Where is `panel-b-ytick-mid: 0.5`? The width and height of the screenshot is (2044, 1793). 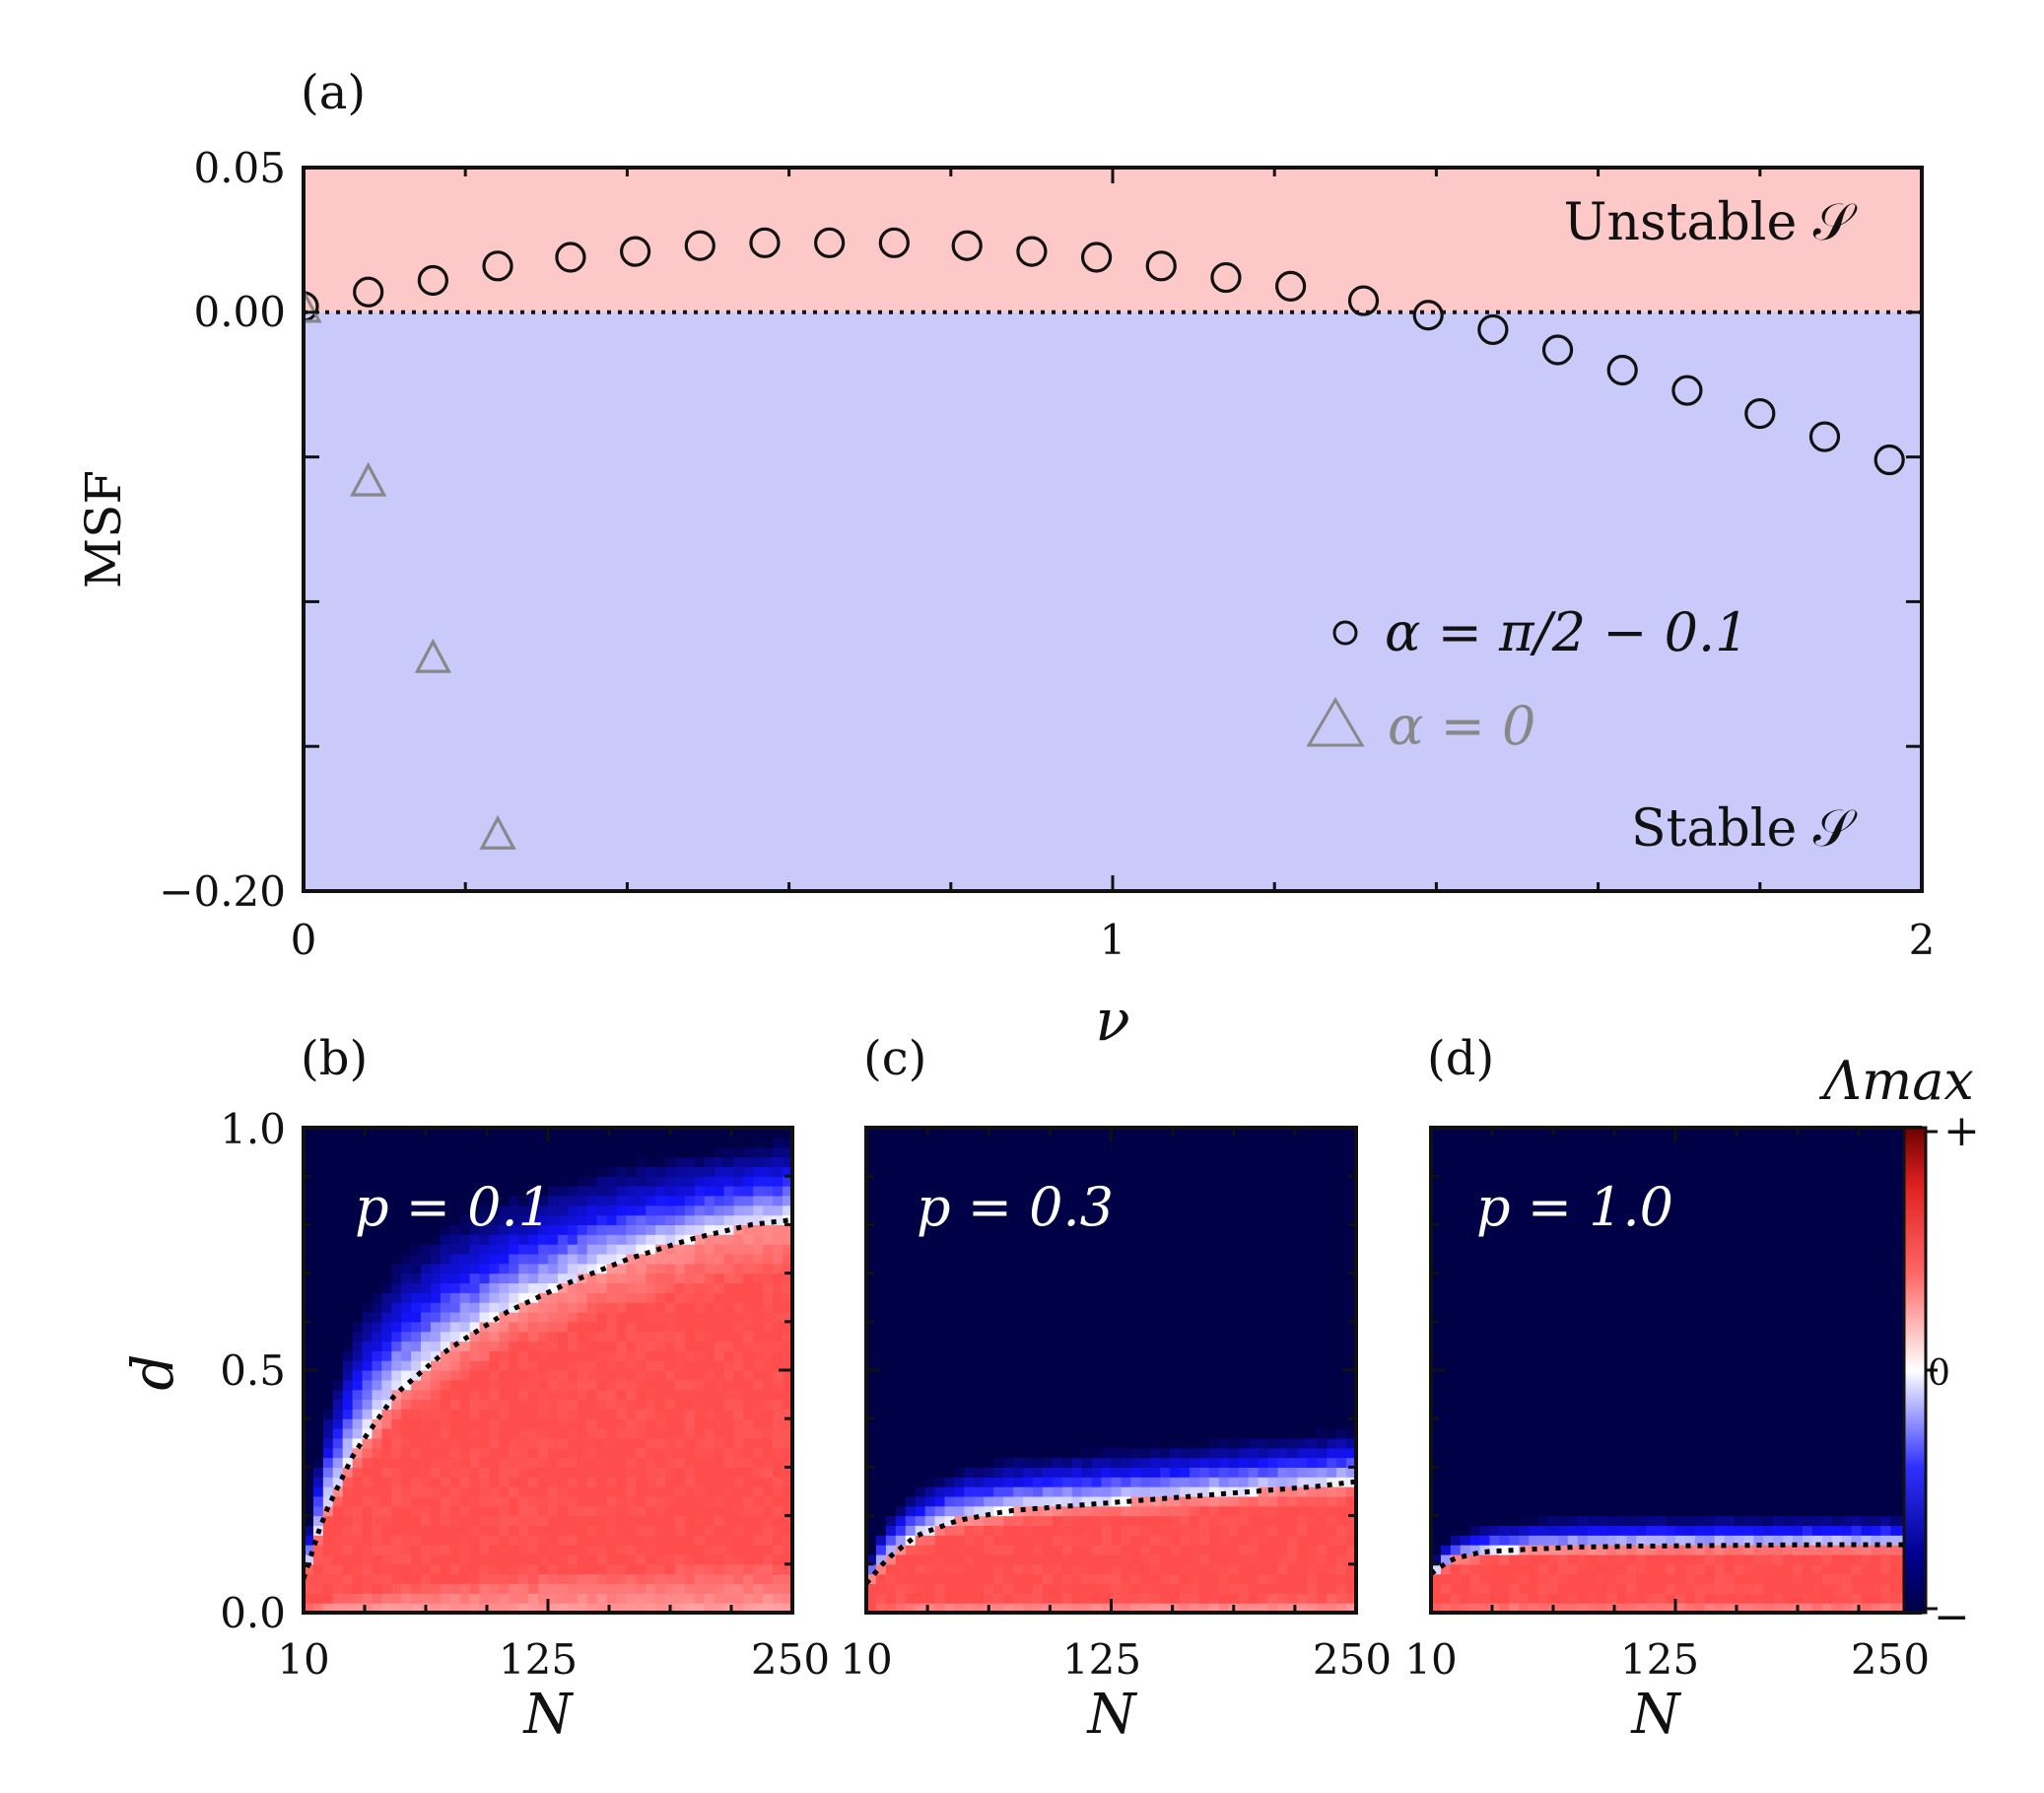
panel-b-ytick-mid: 0.5 is located at coordinates (253, 1370).